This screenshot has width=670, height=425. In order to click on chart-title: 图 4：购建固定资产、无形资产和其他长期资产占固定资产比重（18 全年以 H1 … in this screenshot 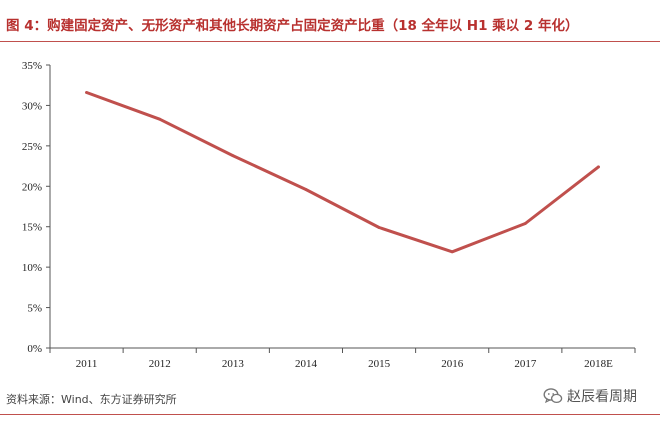, I will do `click(292, 26)`.